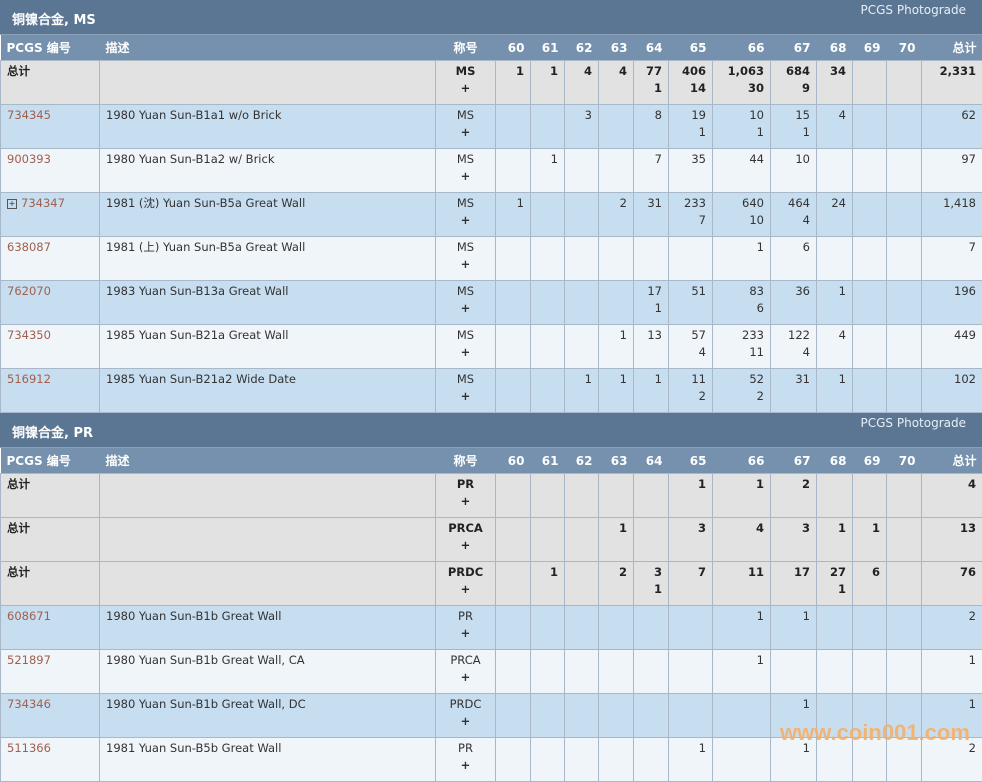 The width and height of the screenshot is (982, 782). What do you see at coordinates (741, 203) in the screenshot?
I see `grade-count: 640` at bounding box center [741, 203].